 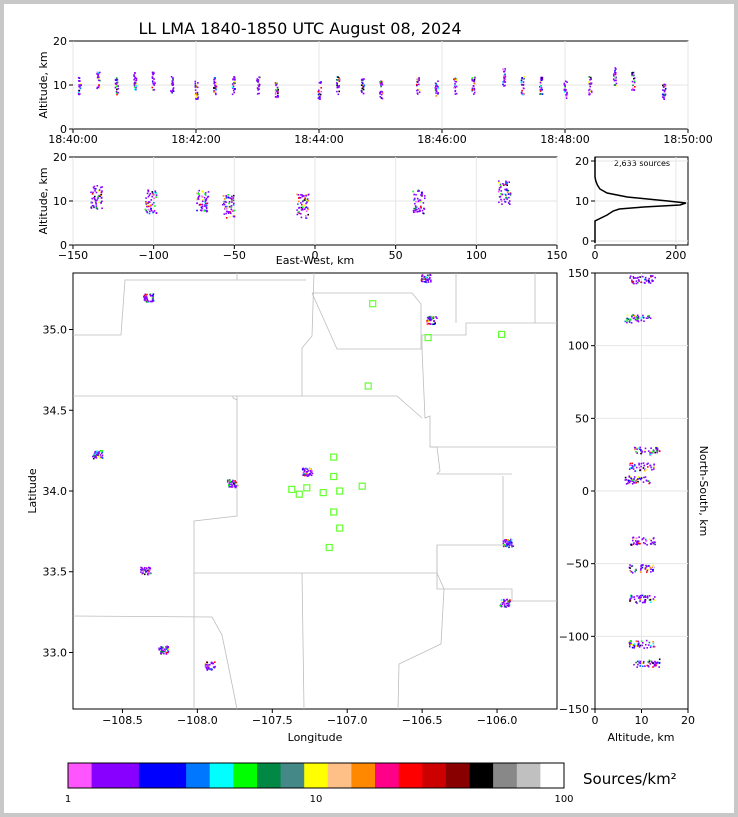 I want to click on ns-height-xtick-label: 10, so click(x=642, y=720).